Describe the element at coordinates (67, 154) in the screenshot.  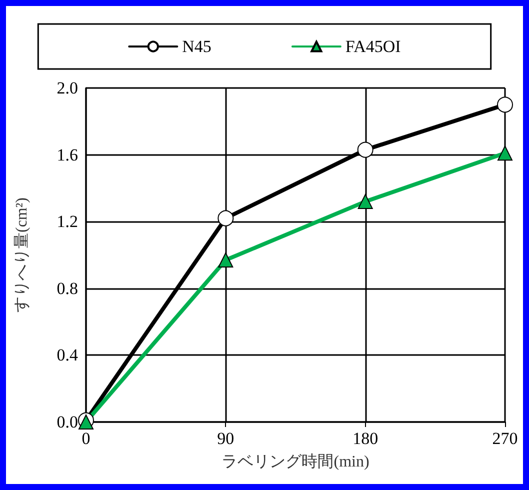
I see `y-tick-label: 1.6` at that location.